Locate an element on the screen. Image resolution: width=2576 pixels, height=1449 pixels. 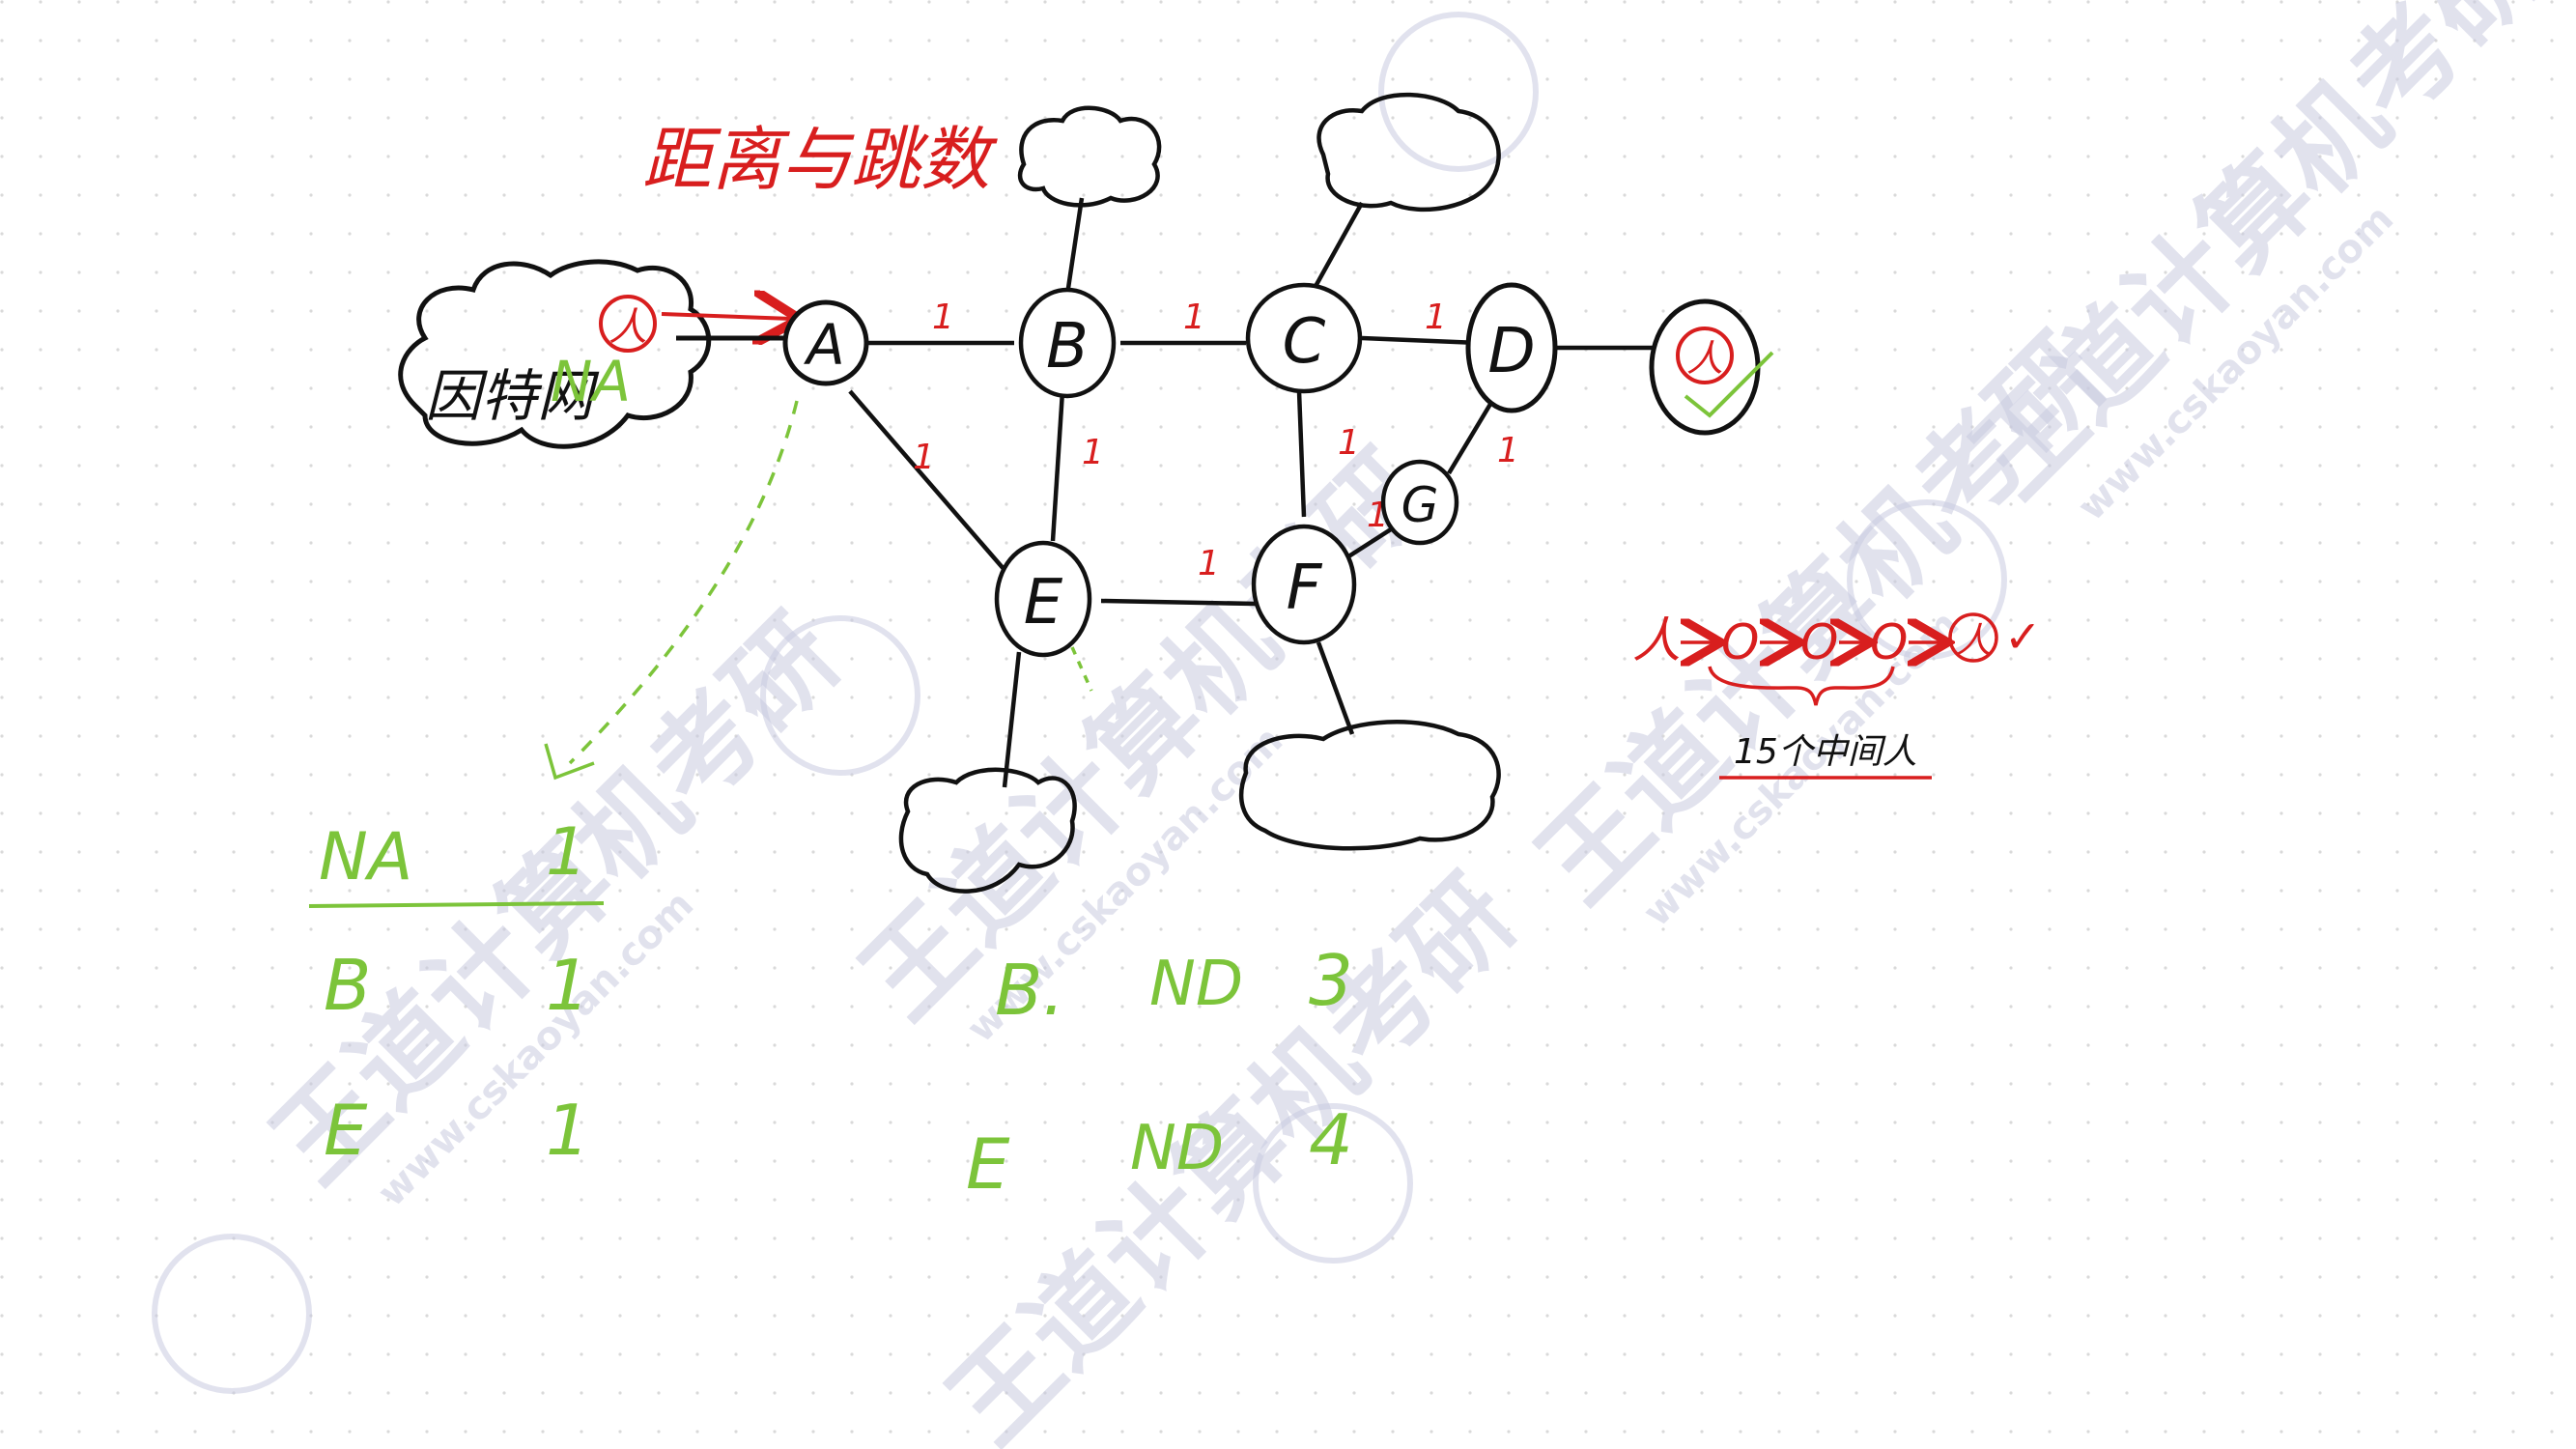
node-label: F is located at coordinates (1305, 588).